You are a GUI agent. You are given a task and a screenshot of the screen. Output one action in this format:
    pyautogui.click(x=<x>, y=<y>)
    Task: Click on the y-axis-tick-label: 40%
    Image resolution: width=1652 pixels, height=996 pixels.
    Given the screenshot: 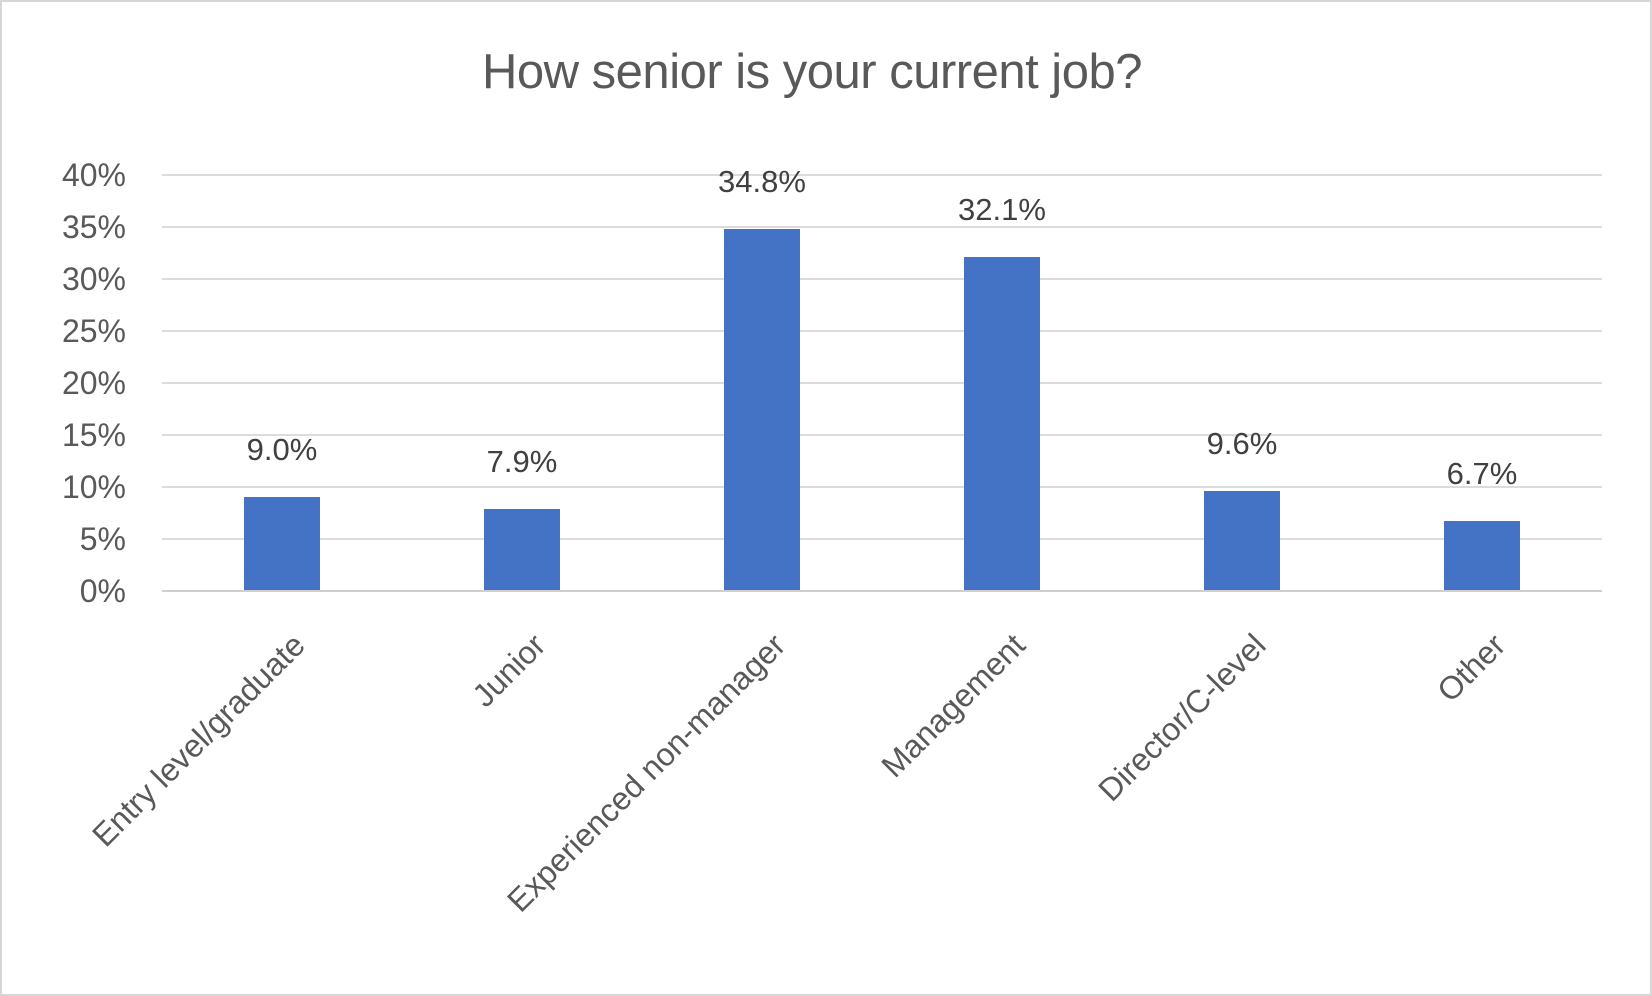 What is the action you would take?
    pyautogui.click(x=93, y=175)
    